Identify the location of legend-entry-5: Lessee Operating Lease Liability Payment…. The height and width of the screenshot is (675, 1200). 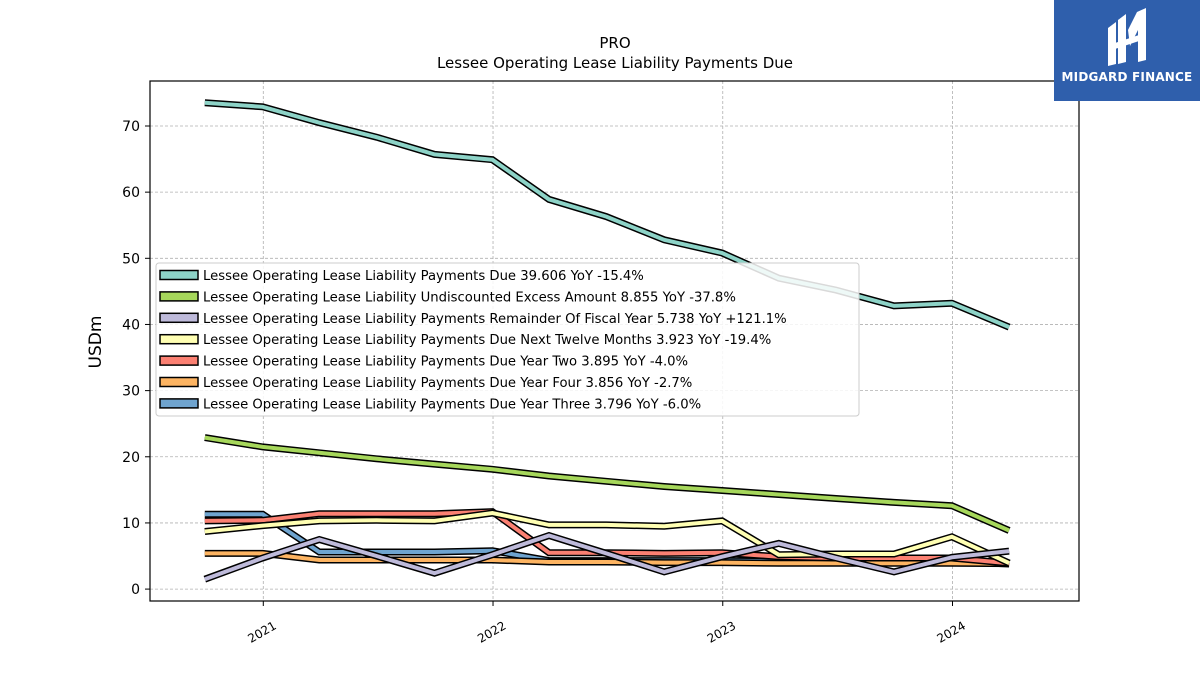
(447, 383).